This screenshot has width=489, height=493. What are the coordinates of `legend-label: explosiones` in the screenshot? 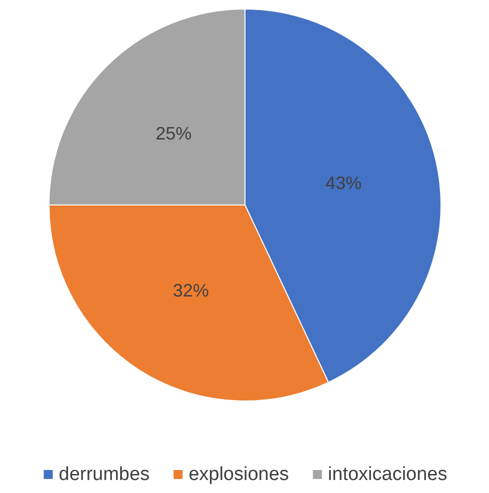 It's located at (238, 474).